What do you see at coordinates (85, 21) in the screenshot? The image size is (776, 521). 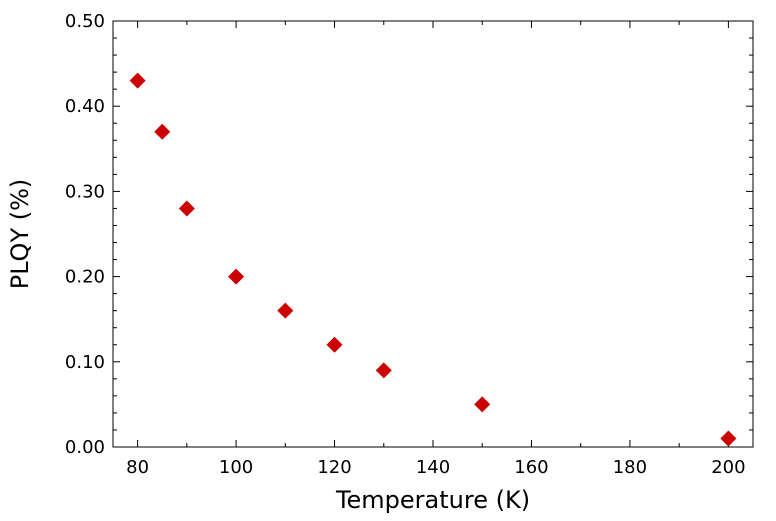 I see `y-tick-label: 0.50` at bounding box center [85, 21].